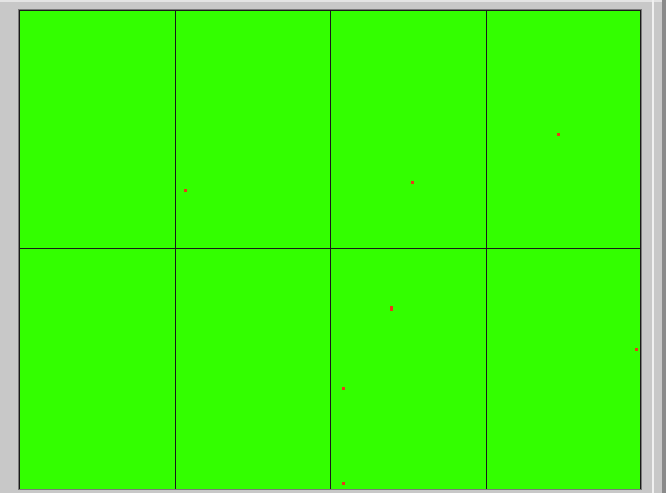 The image size is (666, 493). What do you see at coordinates (664, 246) in the screenshot?
I see `frame-edge-dark` at bounding box center [664, 246].